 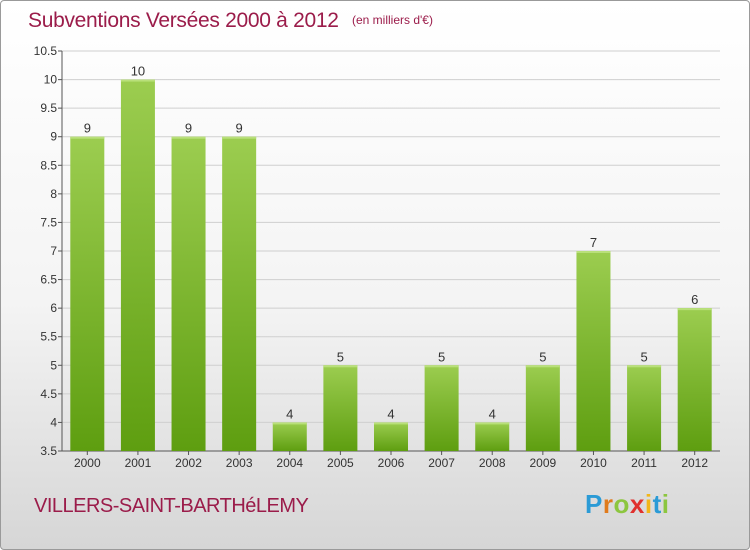 What do you see at coordinates (53, 137) in the screenshot?
I see `y-tick-label: 9` at bounding box center [53, 137].